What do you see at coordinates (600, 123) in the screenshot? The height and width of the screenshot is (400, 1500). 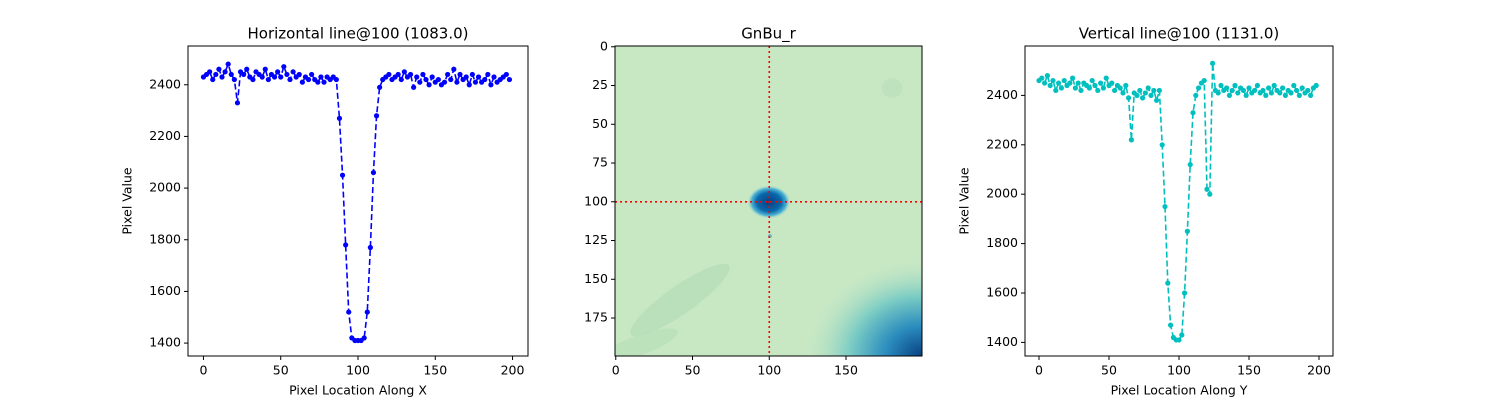 I see `y-tick-label: 50` at bounding box center [600, 123].